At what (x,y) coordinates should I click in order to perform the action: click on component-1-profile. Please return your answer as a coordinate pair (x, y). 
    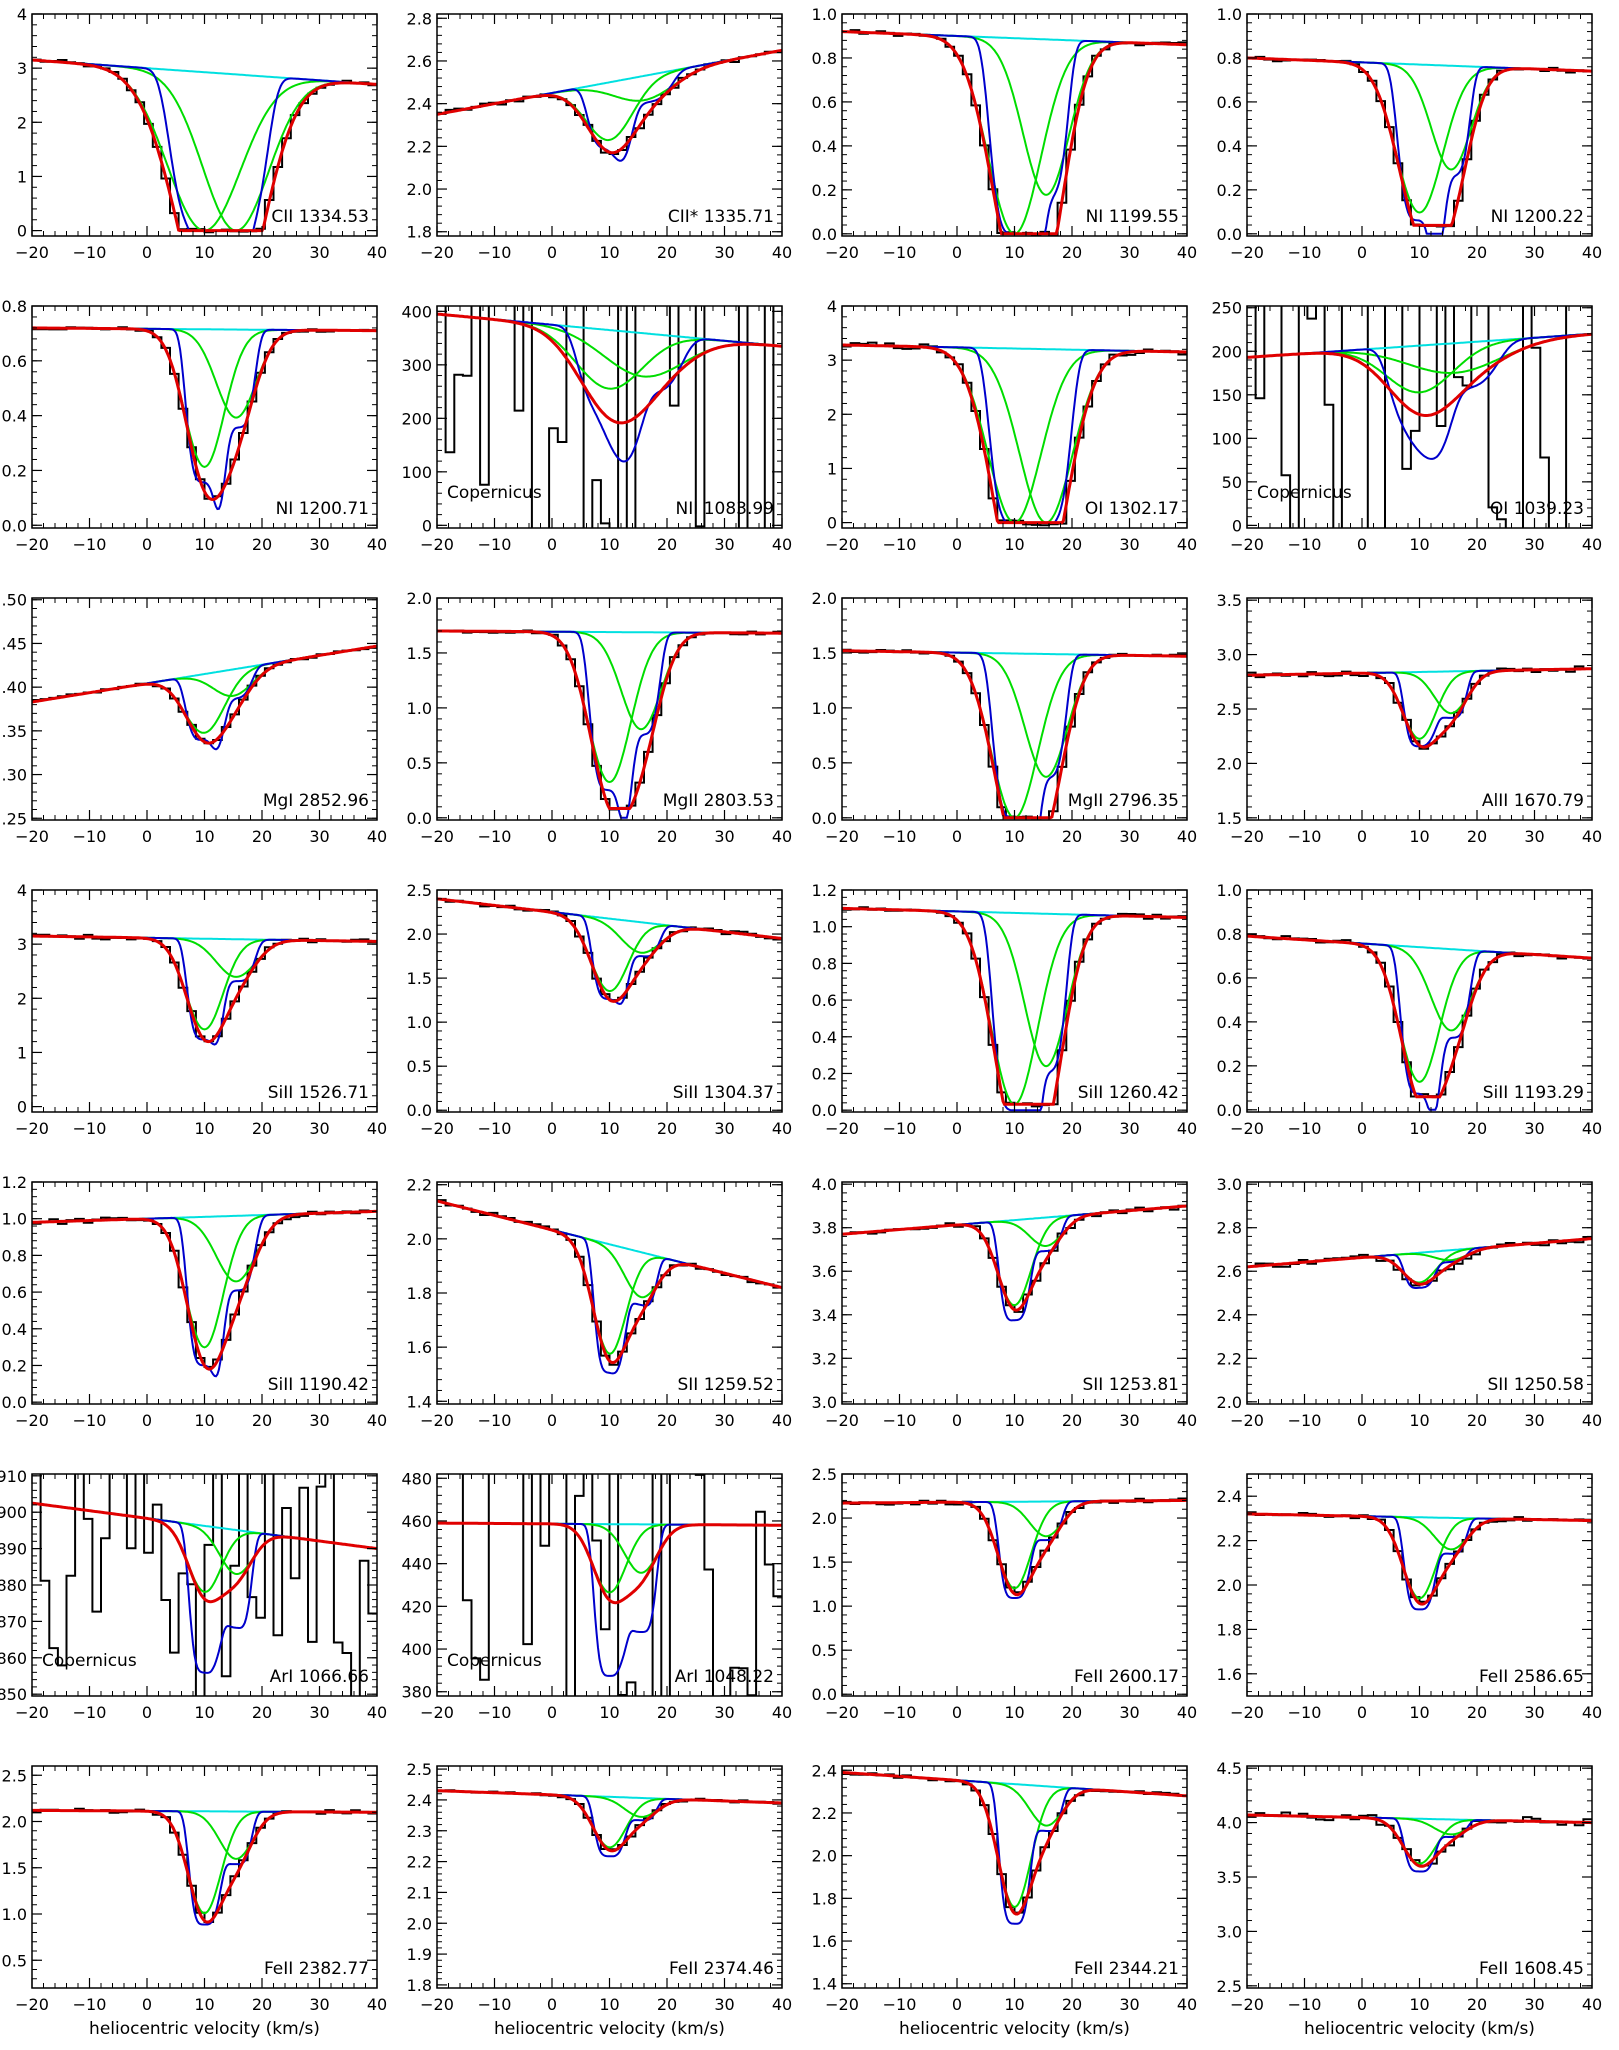
    Looking at the image, I should click on (1014, 1544).